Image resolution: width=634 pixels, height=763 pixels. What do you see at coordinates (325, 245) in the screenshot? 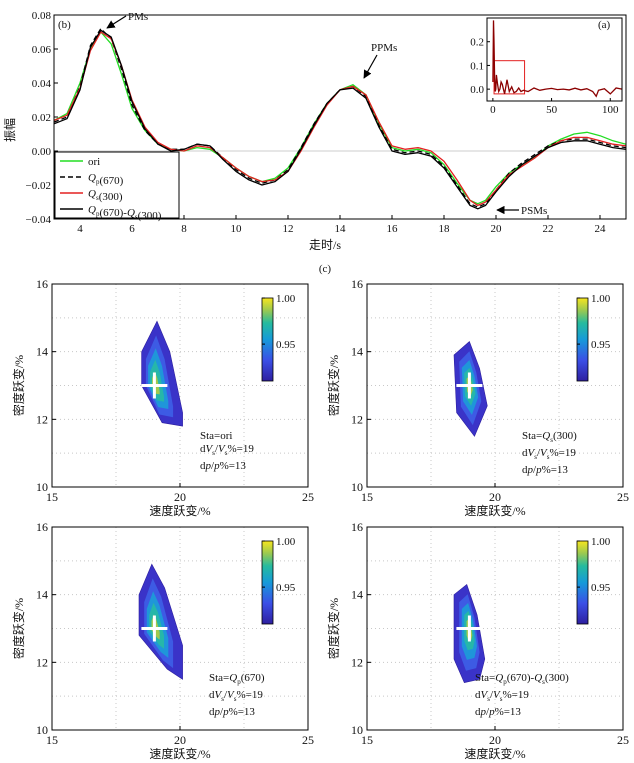
I see `x-axis-label: 走时/s` at bounding box center [325, 245].